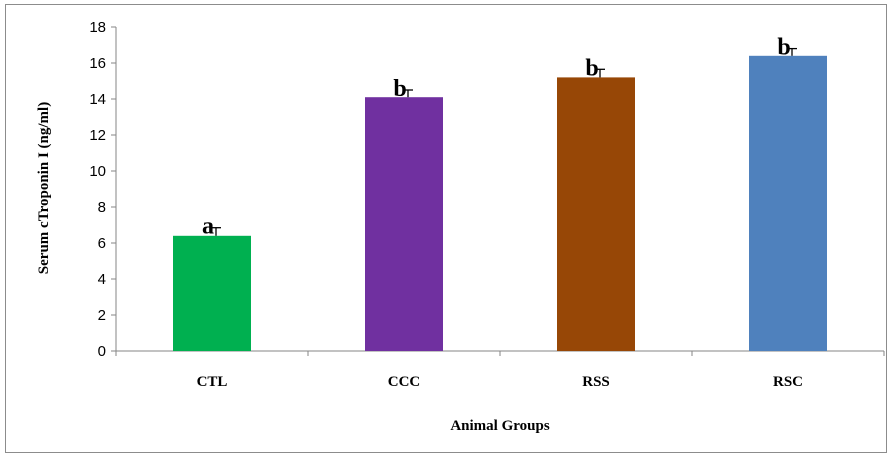  What do you see at coordinates (102, 207) in the screenshot?
I see `y-tick-label: 8` at bounding box center [102, 207].